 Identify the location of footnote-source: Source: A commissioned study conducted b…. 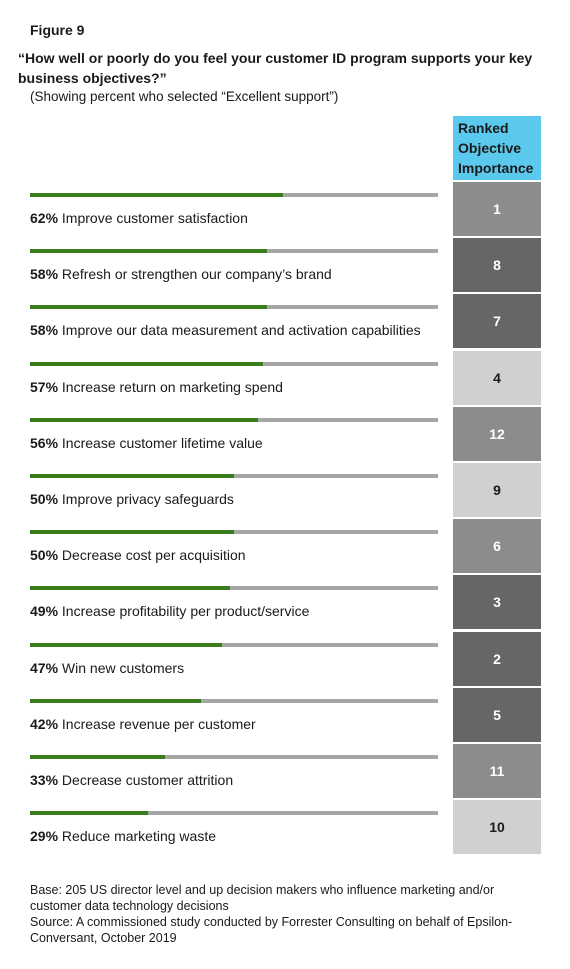
(271, 930).